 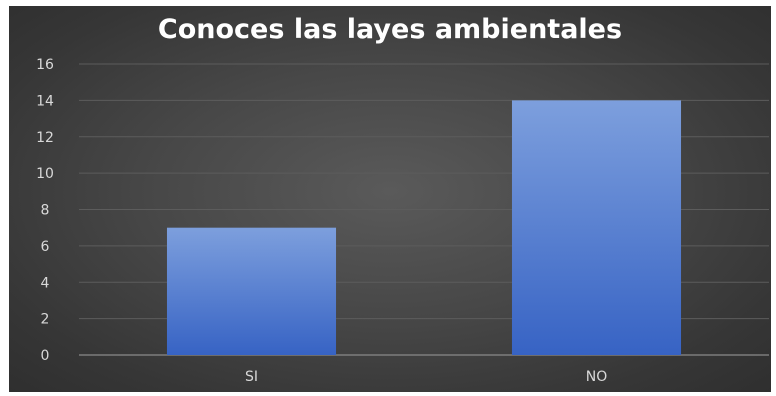 I want to click on bar-no, so click(x=596, y=227).